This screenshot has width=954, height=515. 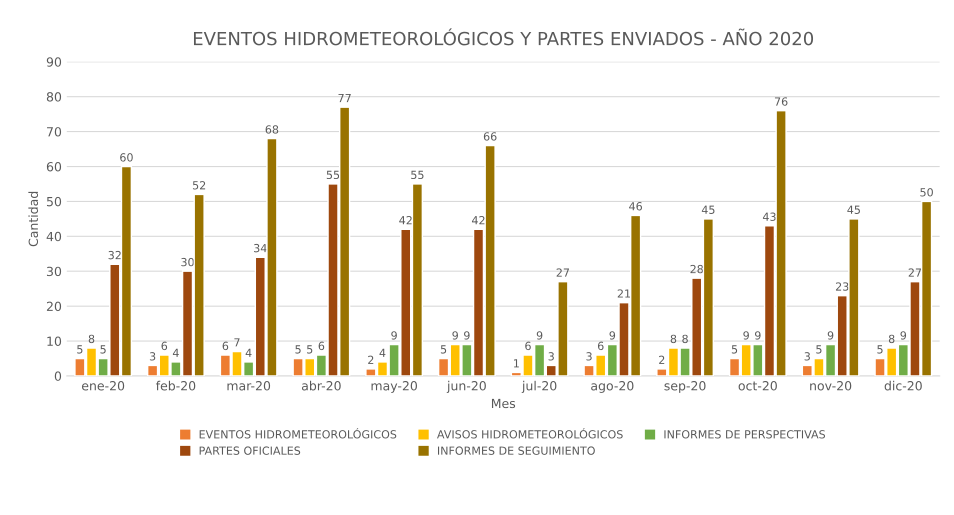 I want to click on x-tick-label: ene-20, so click(x=103, y=385).